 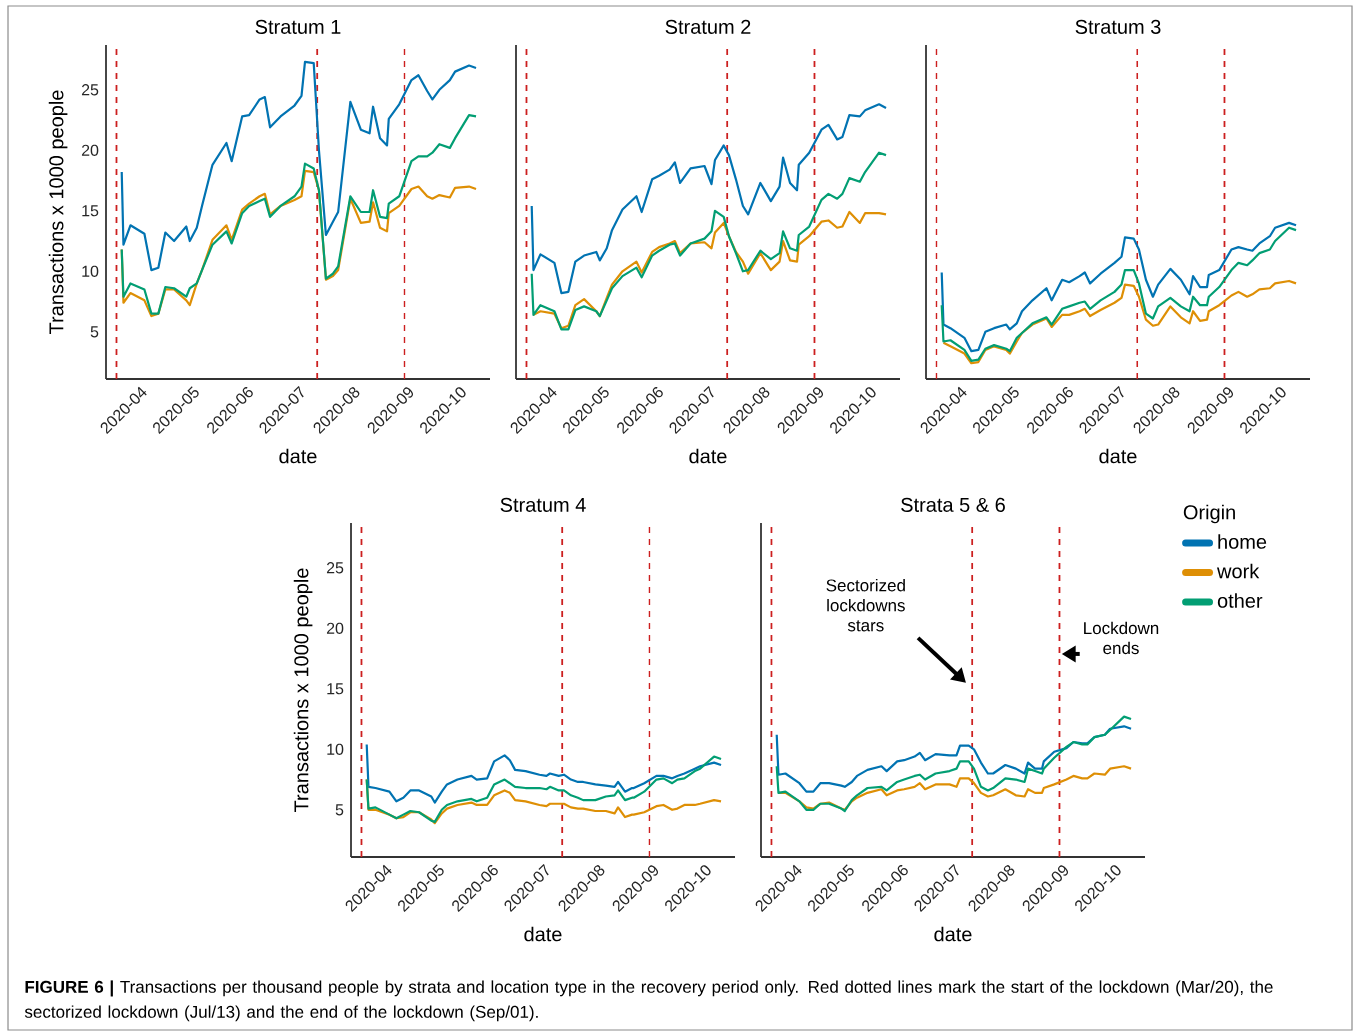 What do you see at coordinates (953, 504) in the screenshot?
I see `chart-title: Strata 5 & 6` at bounding box center [953, 504].